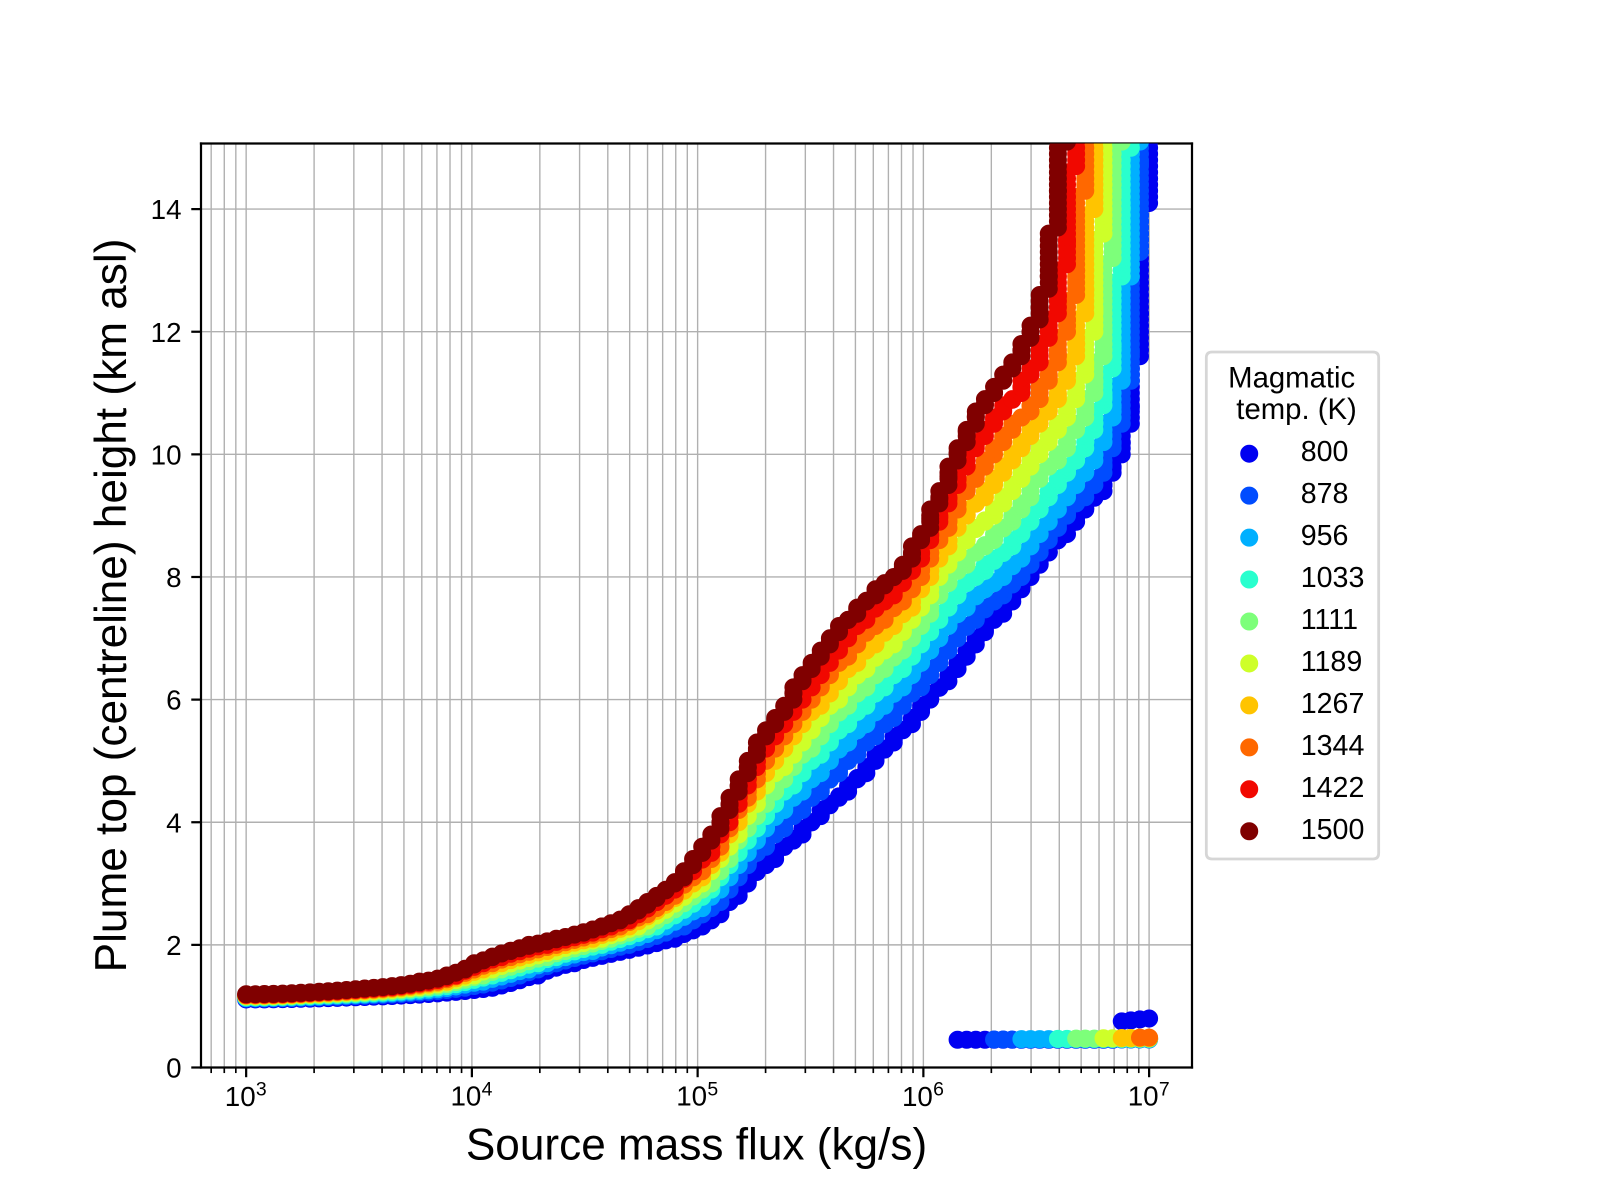 Image resolution: width=1600 pixels, height=1200 pixels. Describe the element at coordinates (246, 1091) in the screenshot. I see `svg-text: 1 0 3` at that location.